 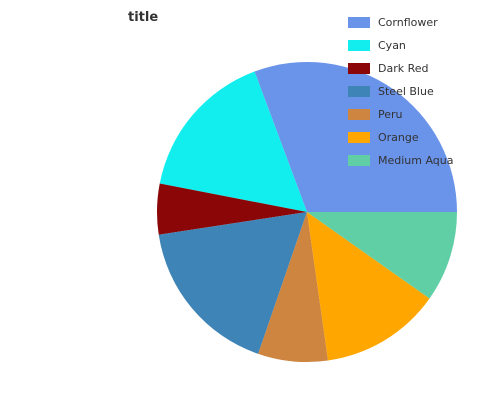 What do you see at coordinates (403, 68) in the screenshot?
I see `legend-label: Dark Red` at bounding box center [403, 68].